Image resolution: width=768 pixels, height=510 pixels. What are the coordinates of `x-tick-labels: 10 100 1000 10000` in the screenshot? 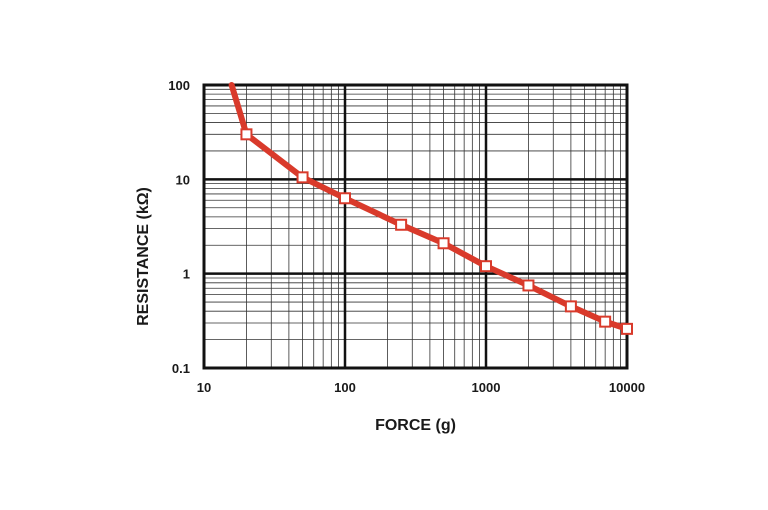 It's located at (421, 387).